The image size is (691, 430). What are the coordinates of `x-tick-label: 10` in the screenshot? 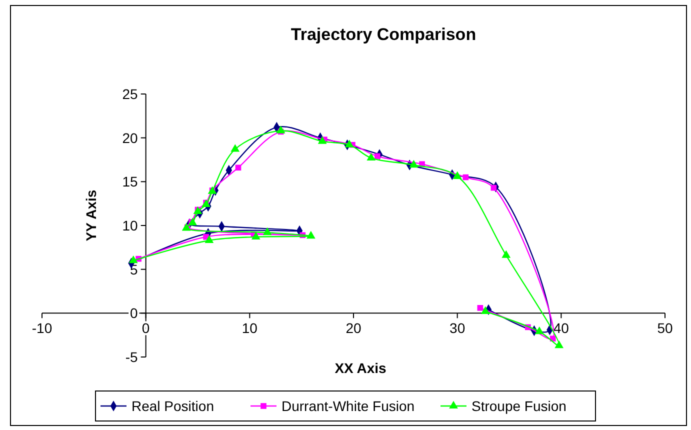 It's located at (250, 328).